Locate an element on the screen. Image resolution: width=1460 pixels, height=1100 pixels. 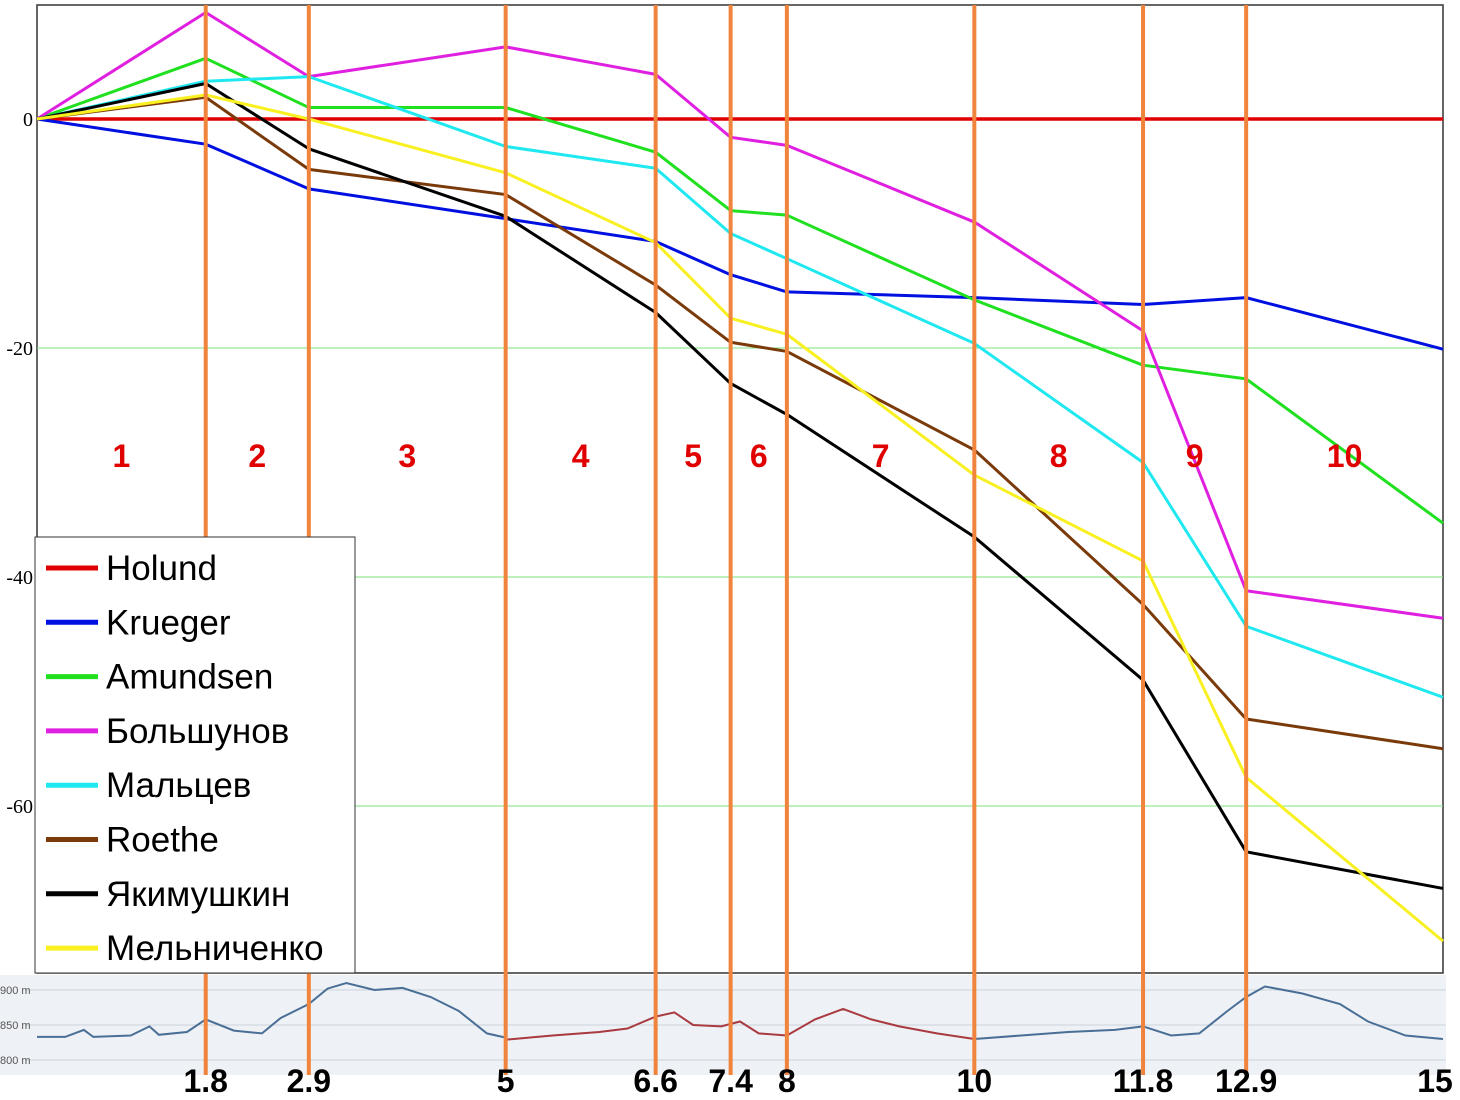
elevation-tick-label: 800 m is located at coordinates (15, 1061).